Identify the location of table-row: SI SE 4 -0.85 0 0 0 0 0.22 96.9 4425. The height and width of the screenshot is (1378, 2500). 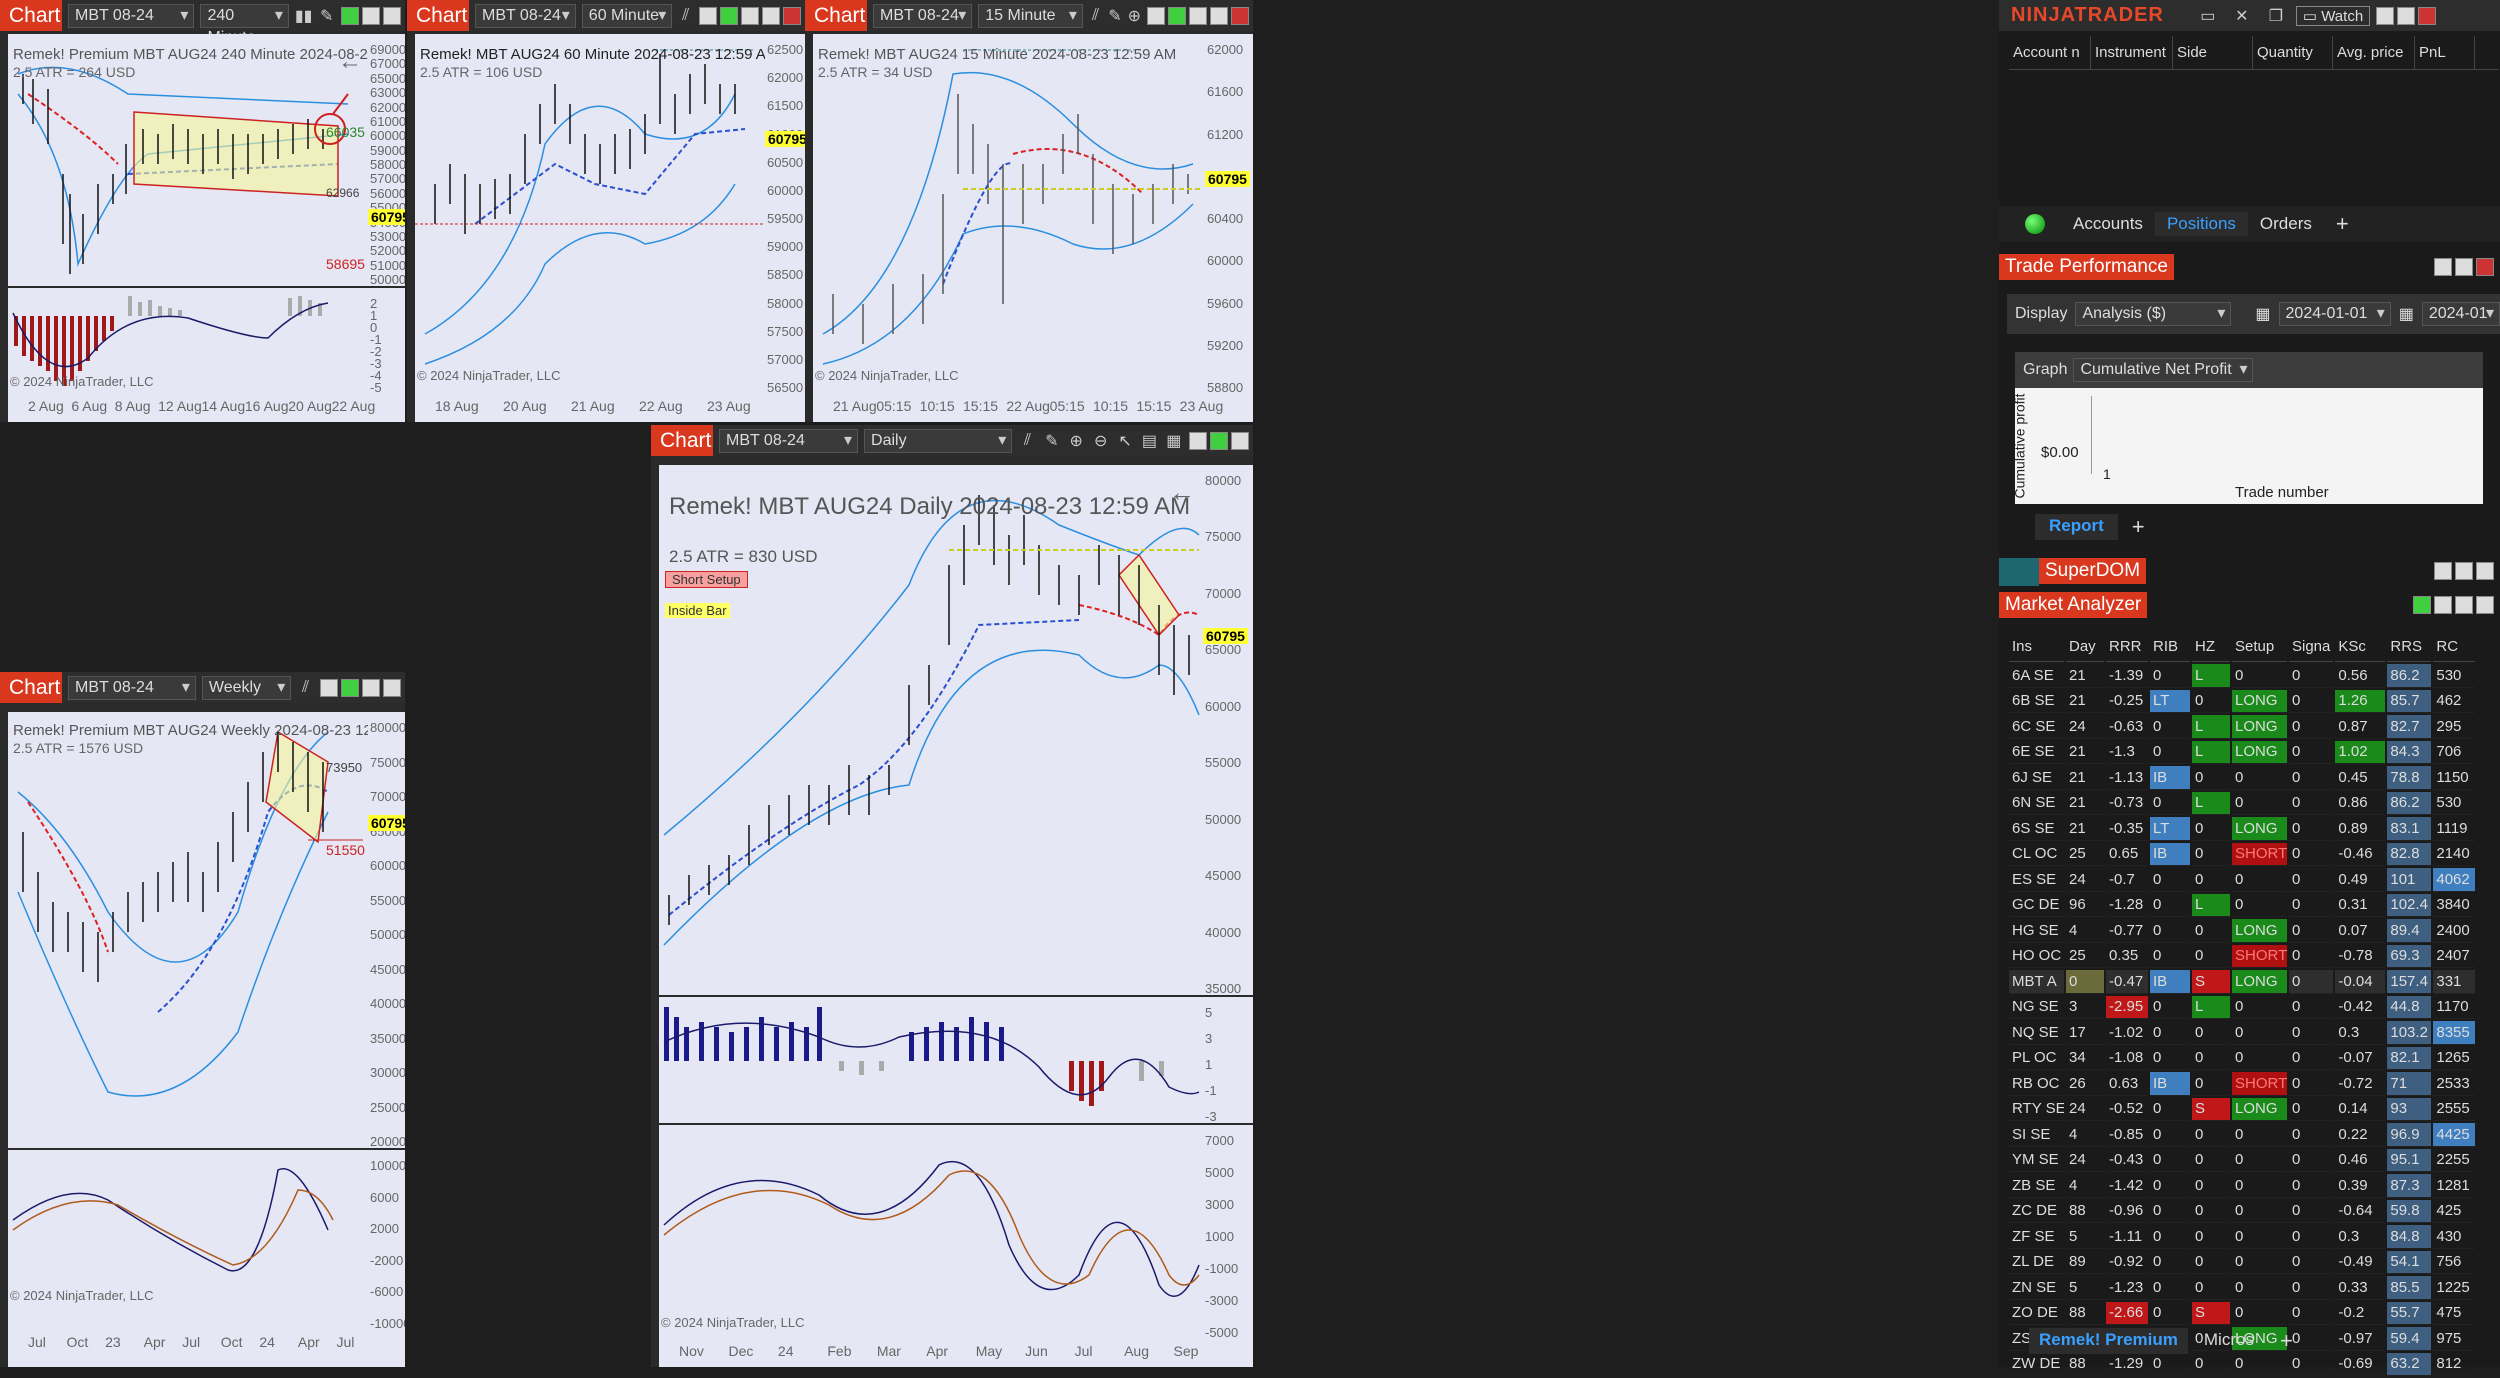
(2242, 1135).